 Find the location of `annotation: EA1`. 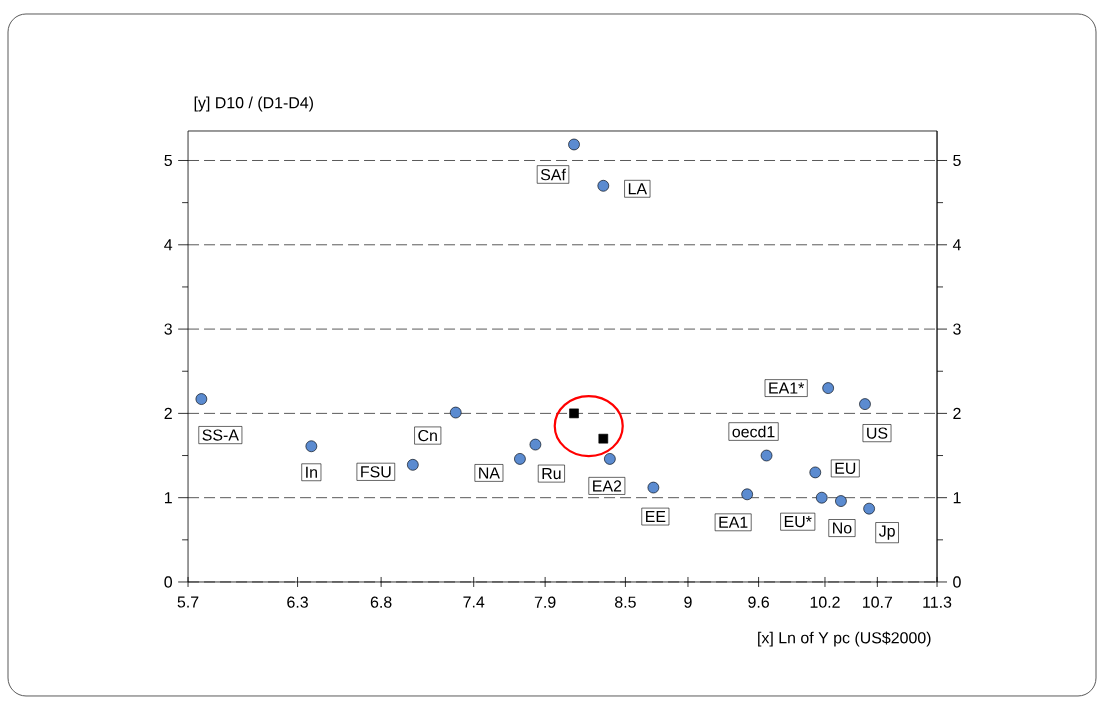

annotation: EA1 is located at coordinates (733, 522).